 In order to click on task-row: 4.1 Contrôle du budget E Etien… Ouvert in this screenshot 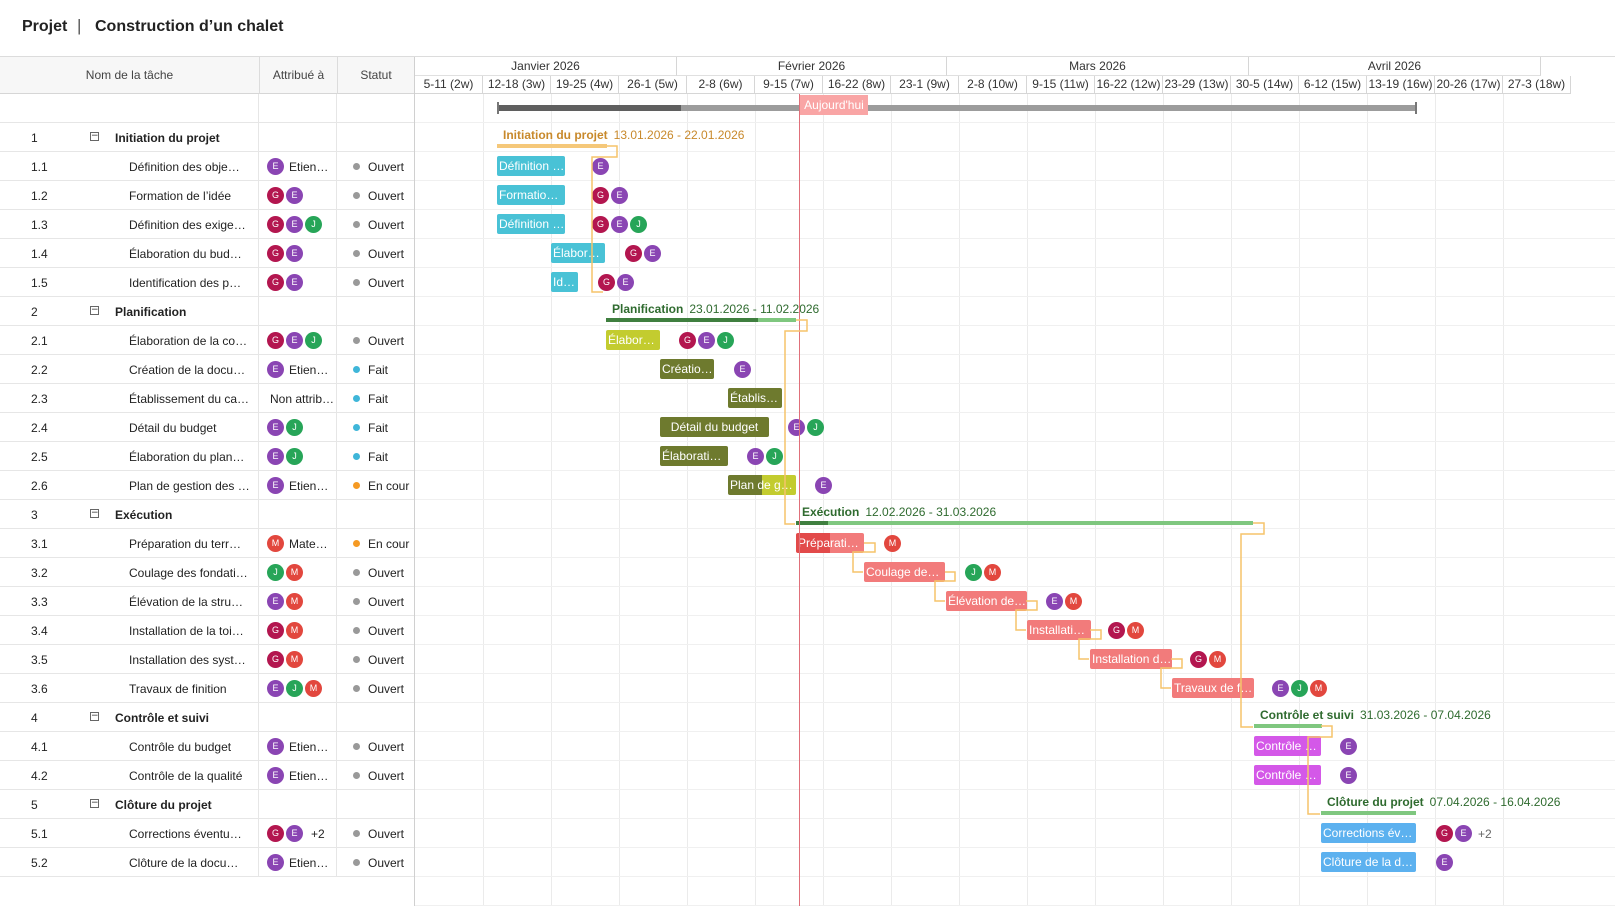, I will do `click(207, 746)`.